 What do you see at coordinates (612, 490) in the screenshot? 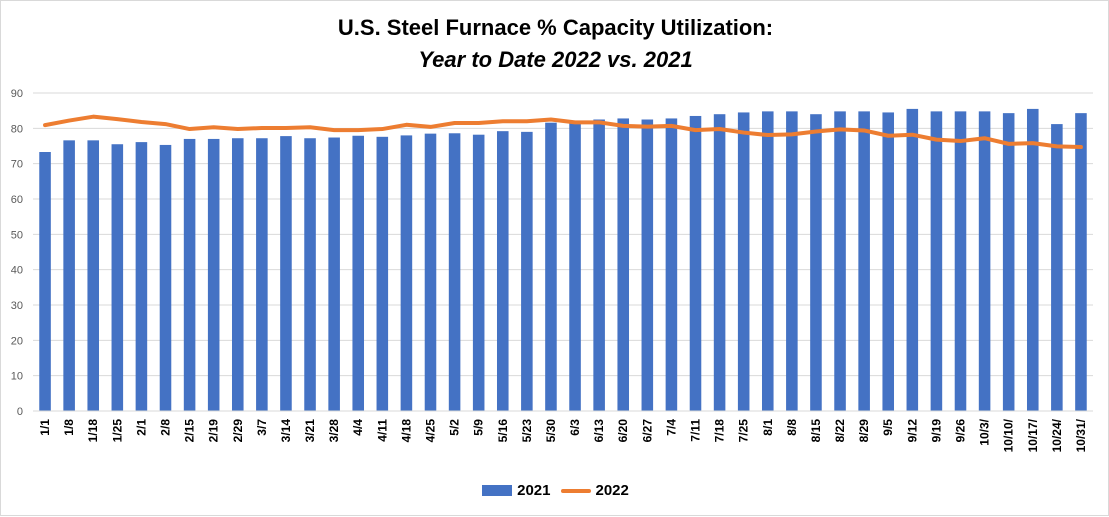
I see `legend-label-2022: 2022` at bounding box center [612, 490].